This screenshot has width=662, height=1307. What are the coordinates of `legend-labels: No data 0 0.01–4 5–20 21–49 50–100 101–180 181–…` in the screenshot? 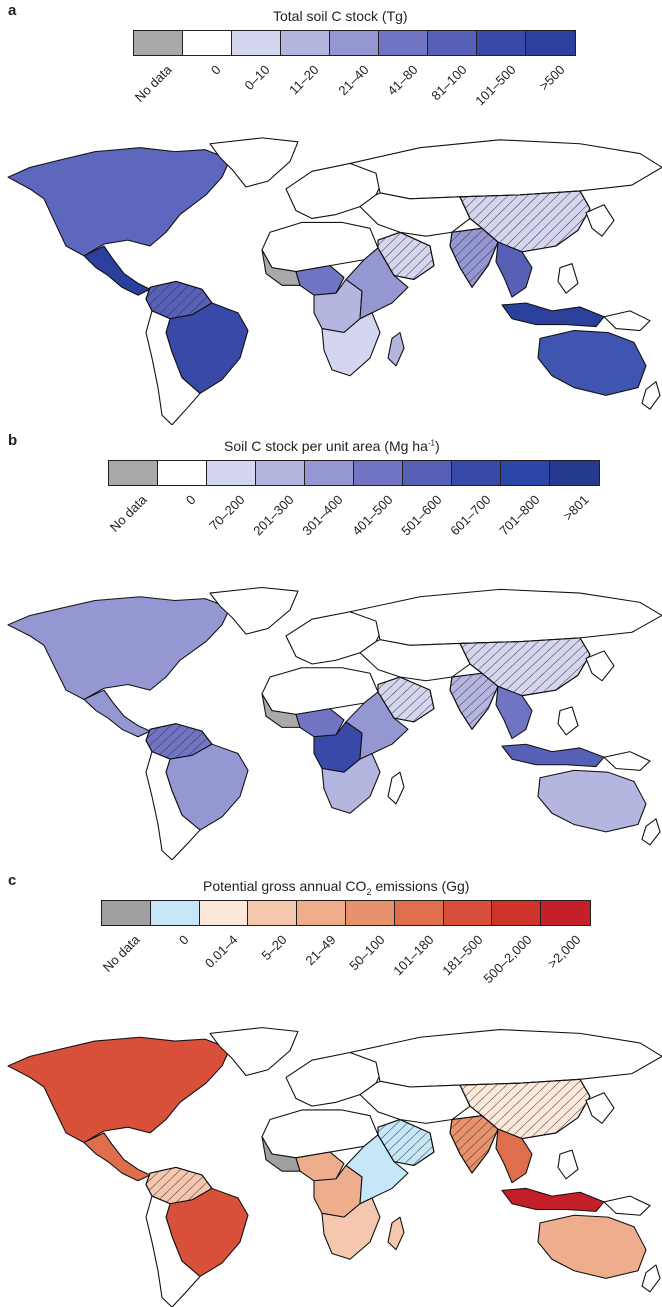 It's located at (345, 962).